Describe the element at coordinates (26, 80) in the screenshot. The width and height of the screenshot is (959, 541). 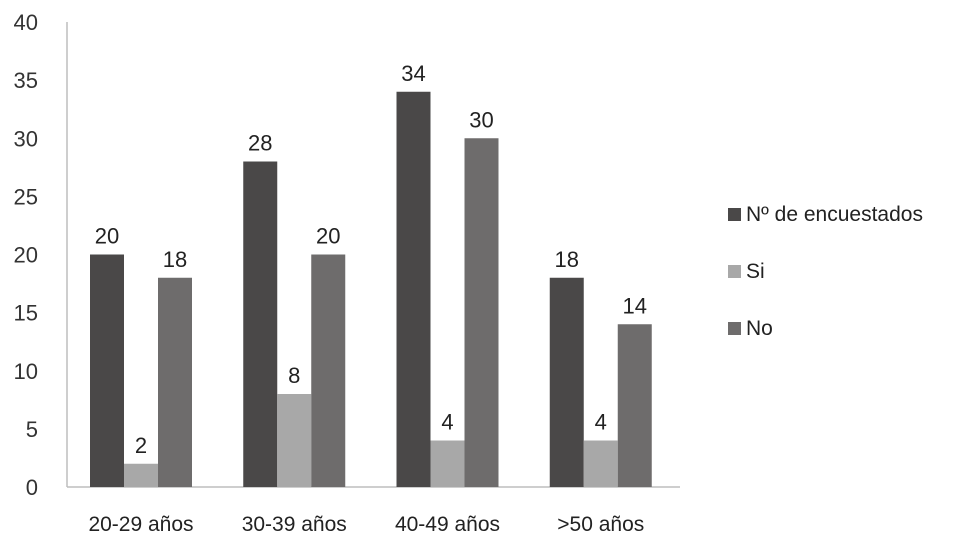
I see `y-tick-label: 35` at that location.